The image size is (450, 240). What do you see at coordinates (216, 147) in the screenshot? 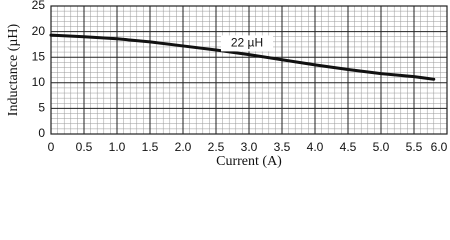
I see `x-tick-label: 2.5` at bounding box center [216, 147].